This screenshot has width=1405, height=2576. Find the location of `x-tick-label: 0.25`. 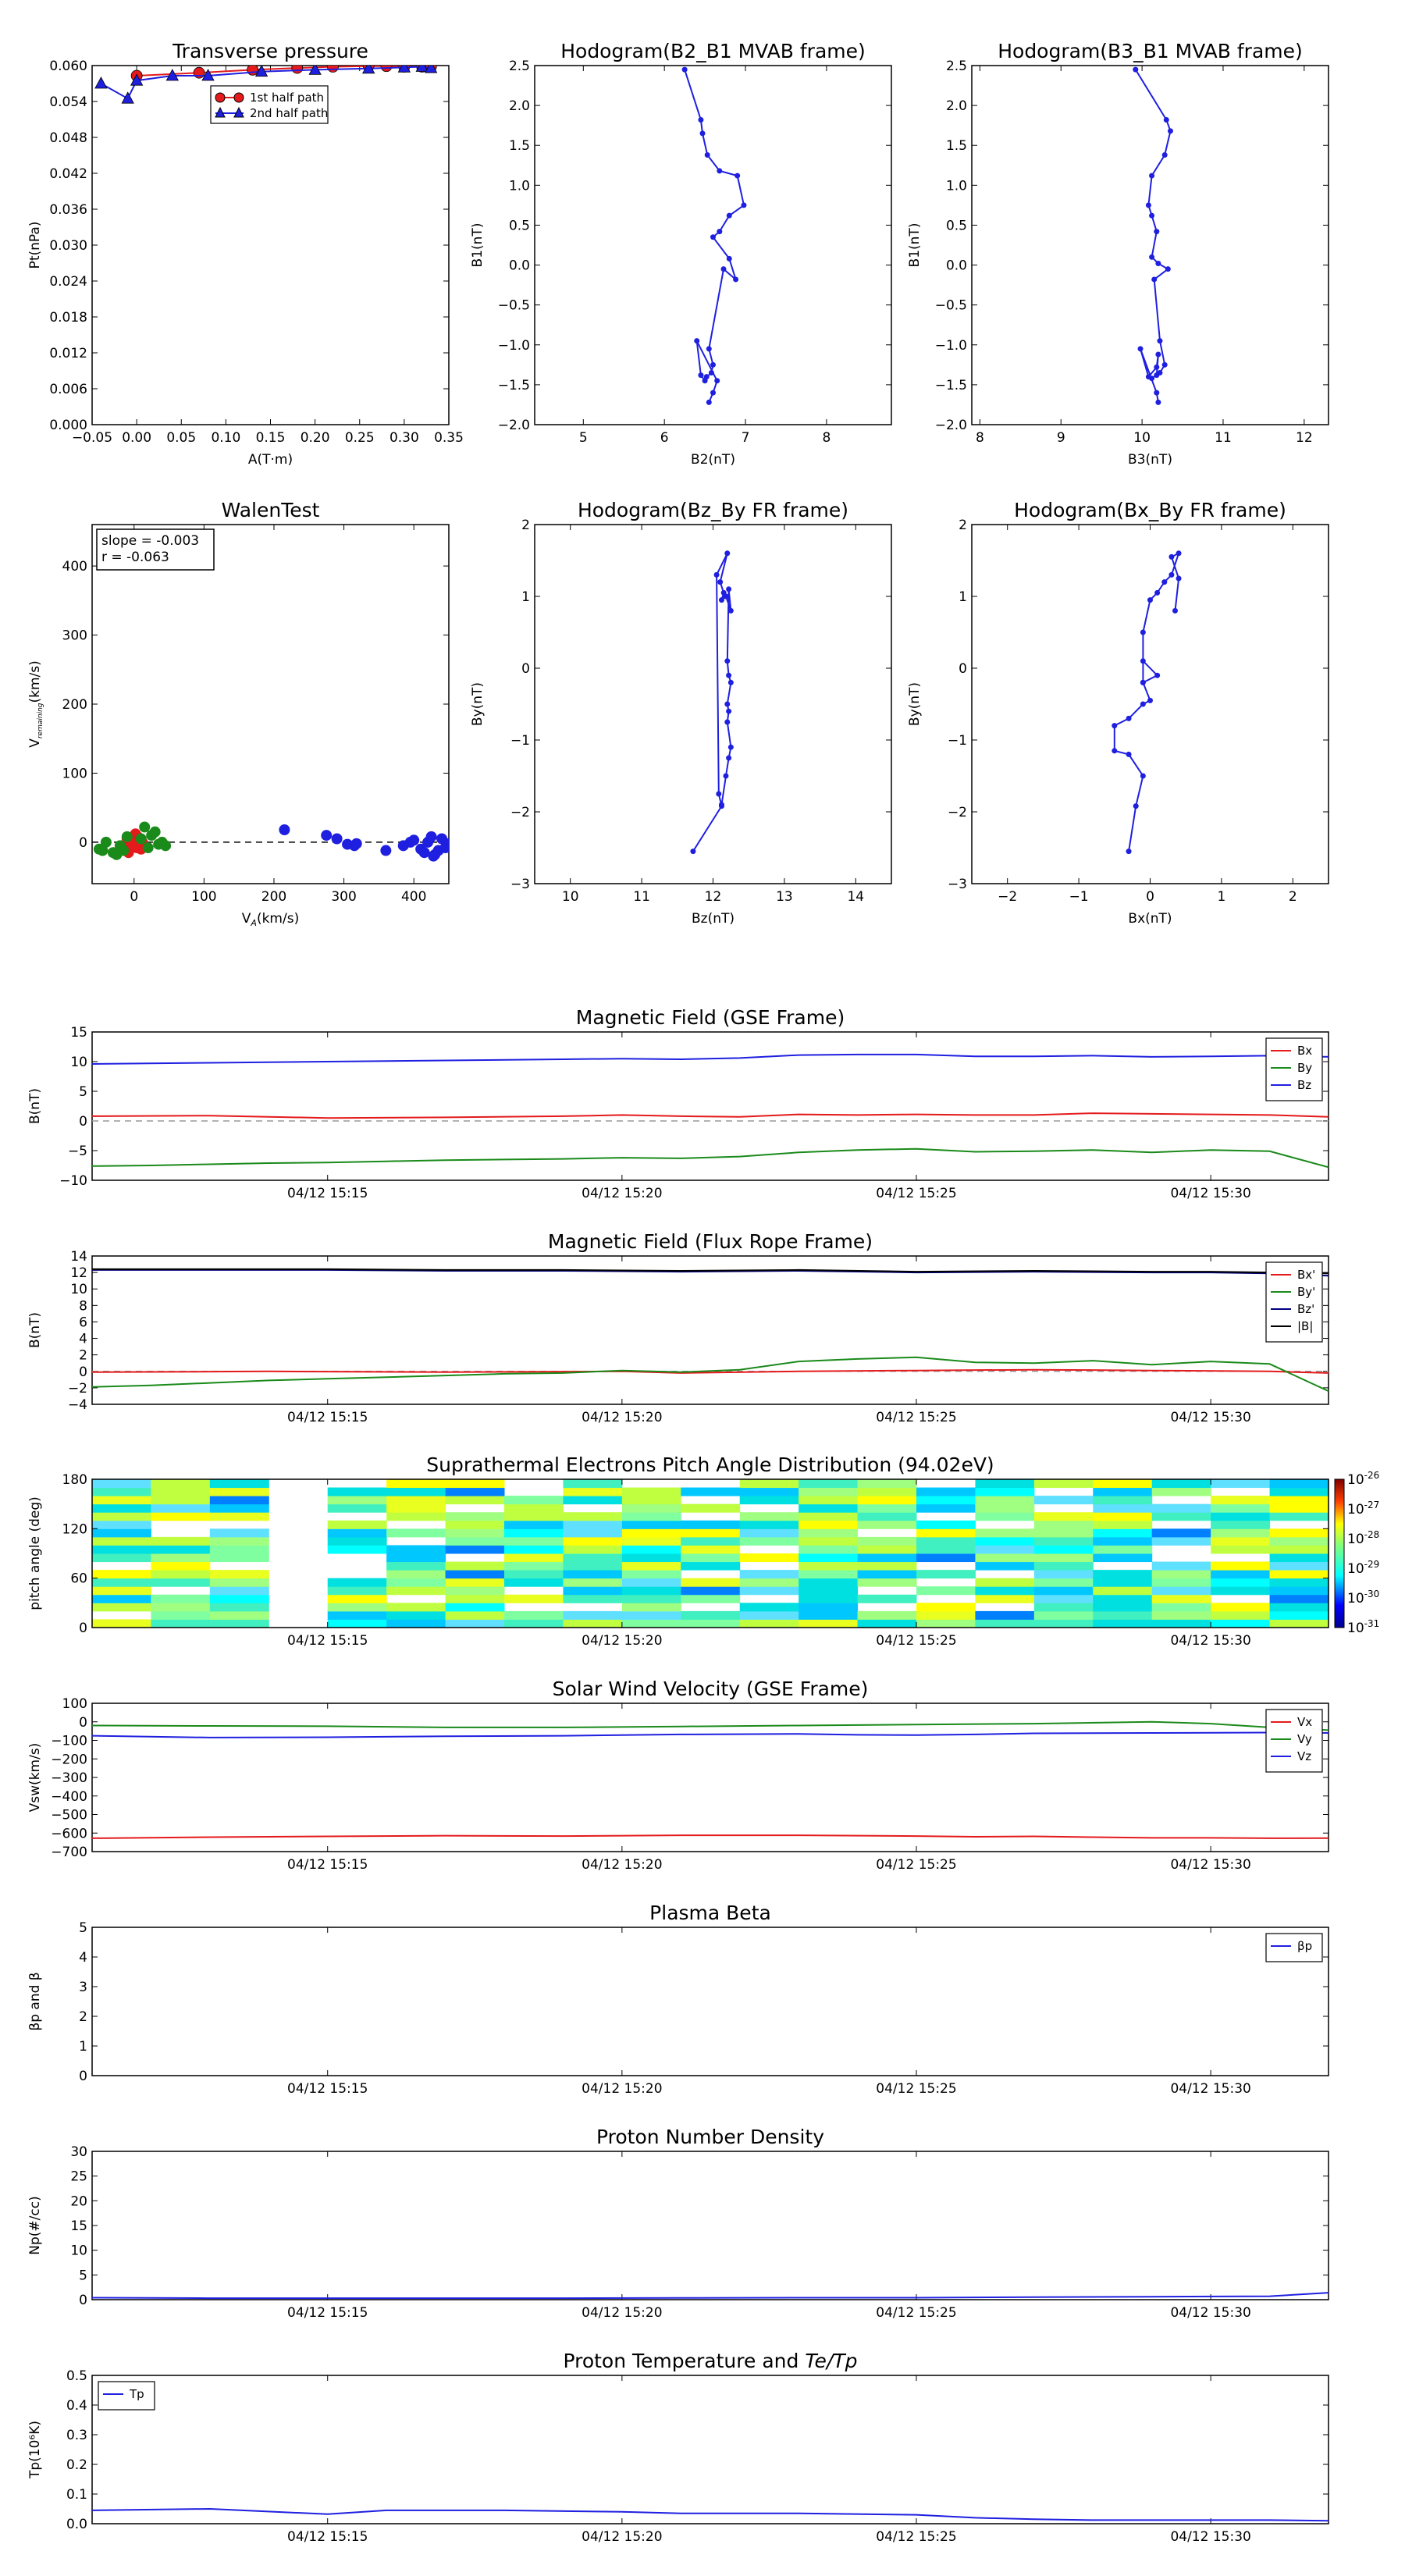

x-tick-label: 0.25 is located at coordinates (360, 438).